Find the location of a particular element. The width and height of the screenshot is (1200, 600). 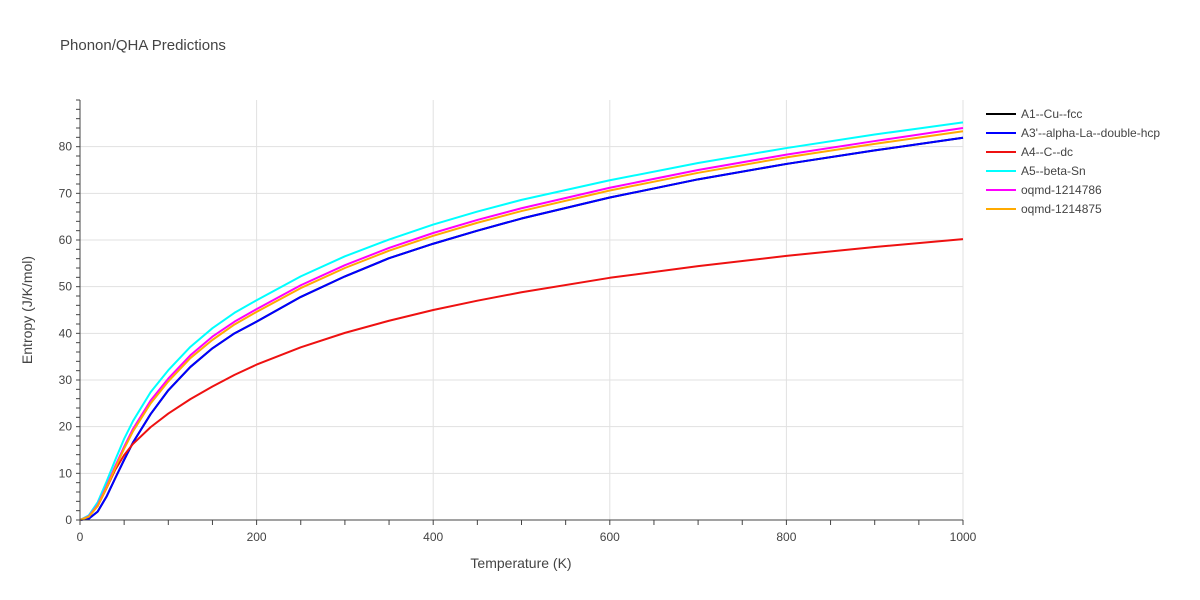

y-tick-label: 0 is located at coordinates (68, 520).